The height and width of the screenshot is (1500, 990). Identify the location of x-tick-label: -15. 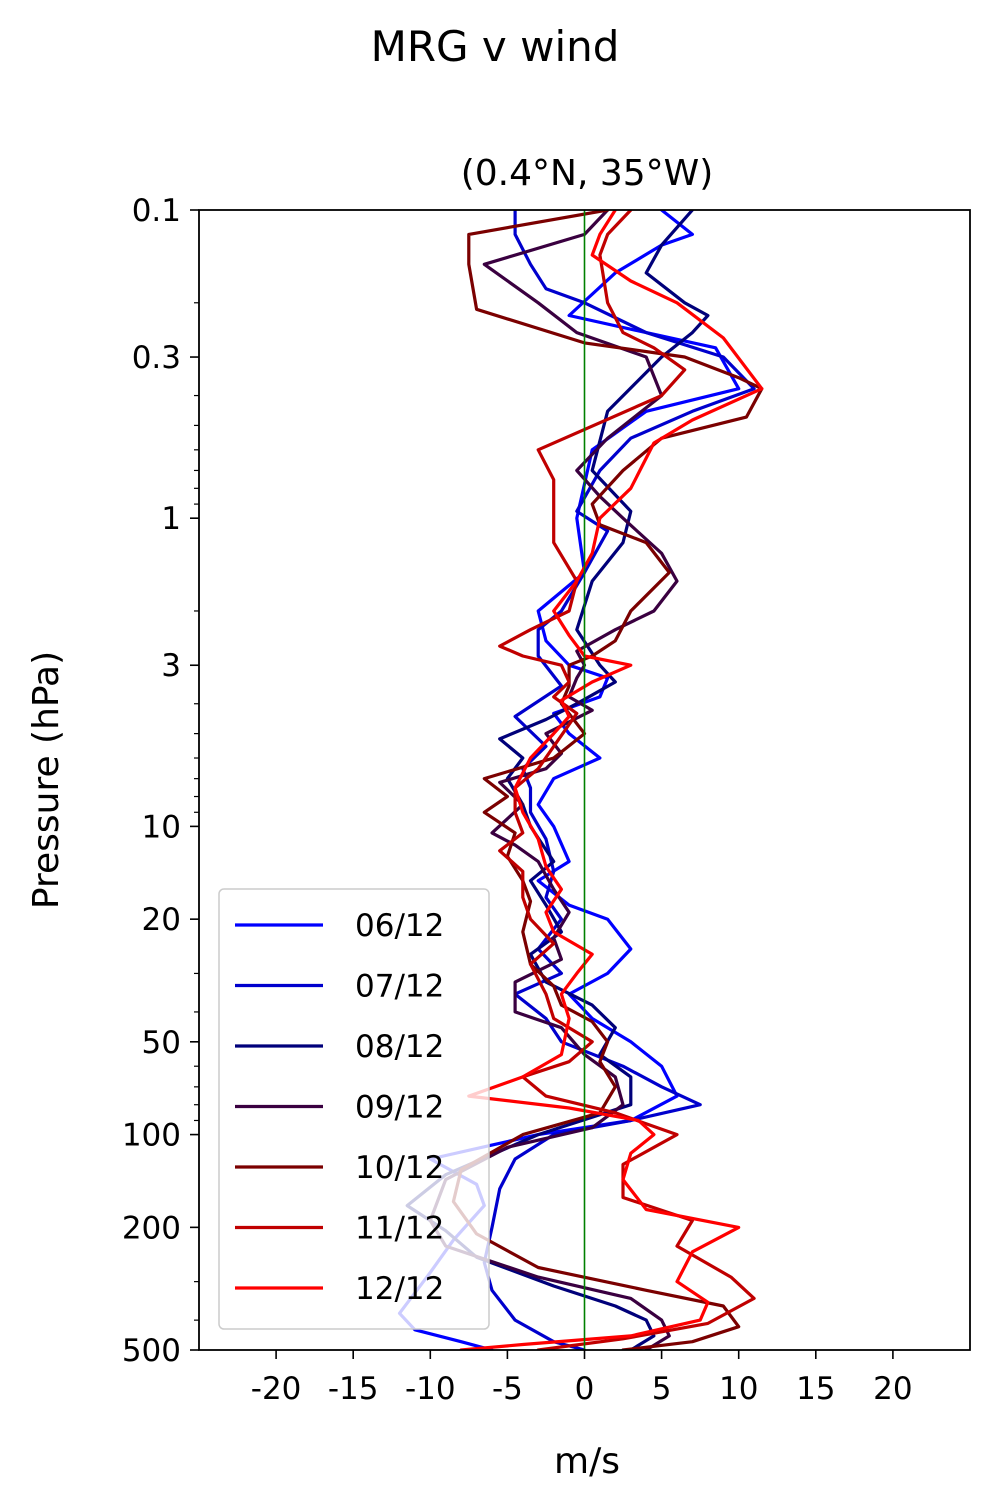
(353, 1389).